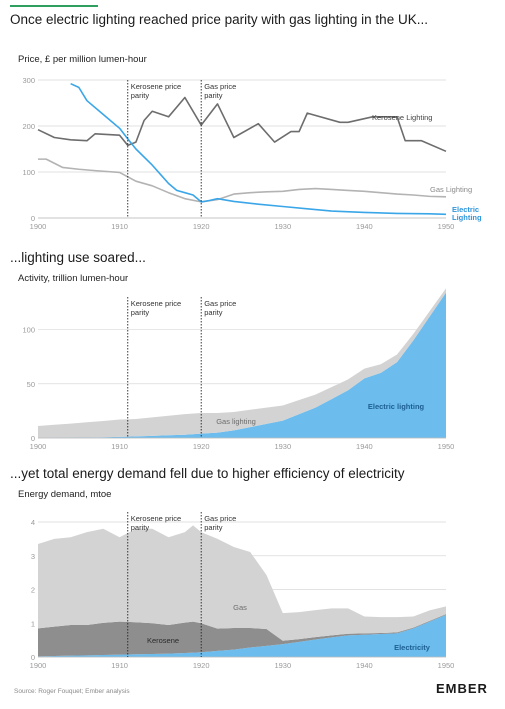  Describe the element at coordinates (451, 189) in the screenshot. I see `series-label: Gas Lighting` at that location.